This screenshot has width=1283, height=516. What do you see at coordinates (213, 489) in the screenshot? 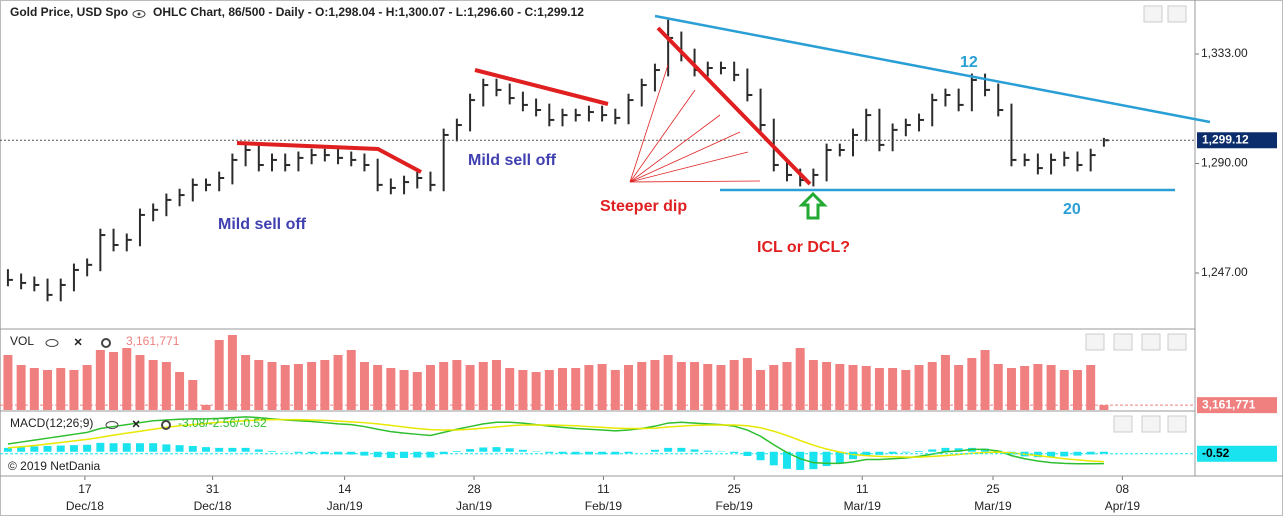
I see `x-tick-label: 31` at bounding box center [213, 489].